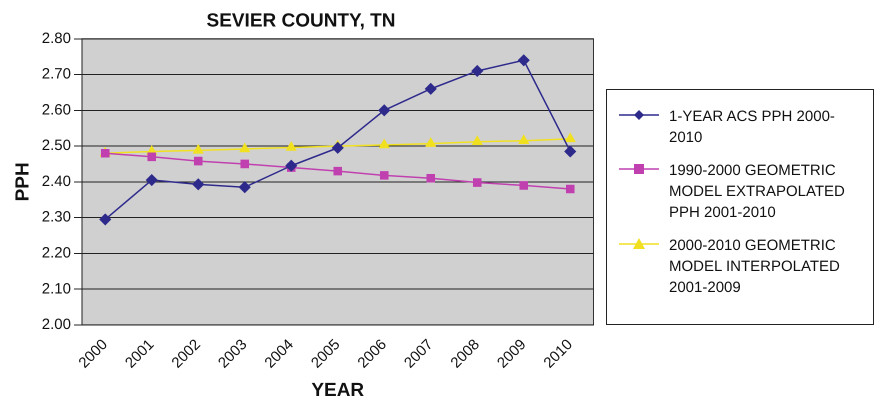  I want to click on legend-label: 2000-2010 GEOMETRIC MODEL INTERPOLATED 2001-2009, so click(755, 267).